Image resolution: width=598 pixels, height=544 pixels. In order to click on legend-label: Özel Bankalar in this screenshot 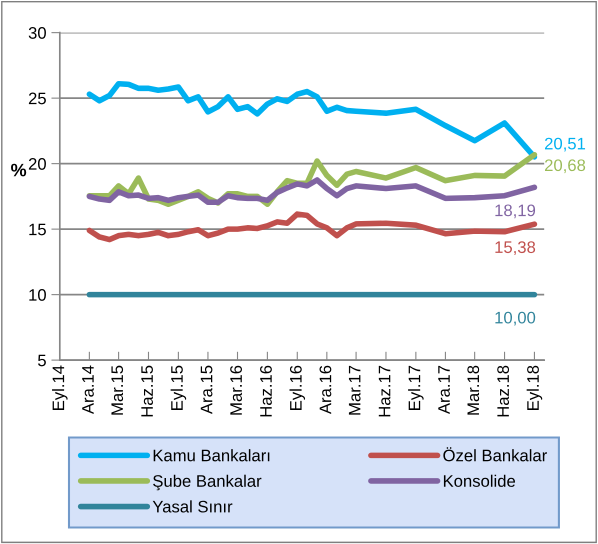, I will do `click(495, 454)`.